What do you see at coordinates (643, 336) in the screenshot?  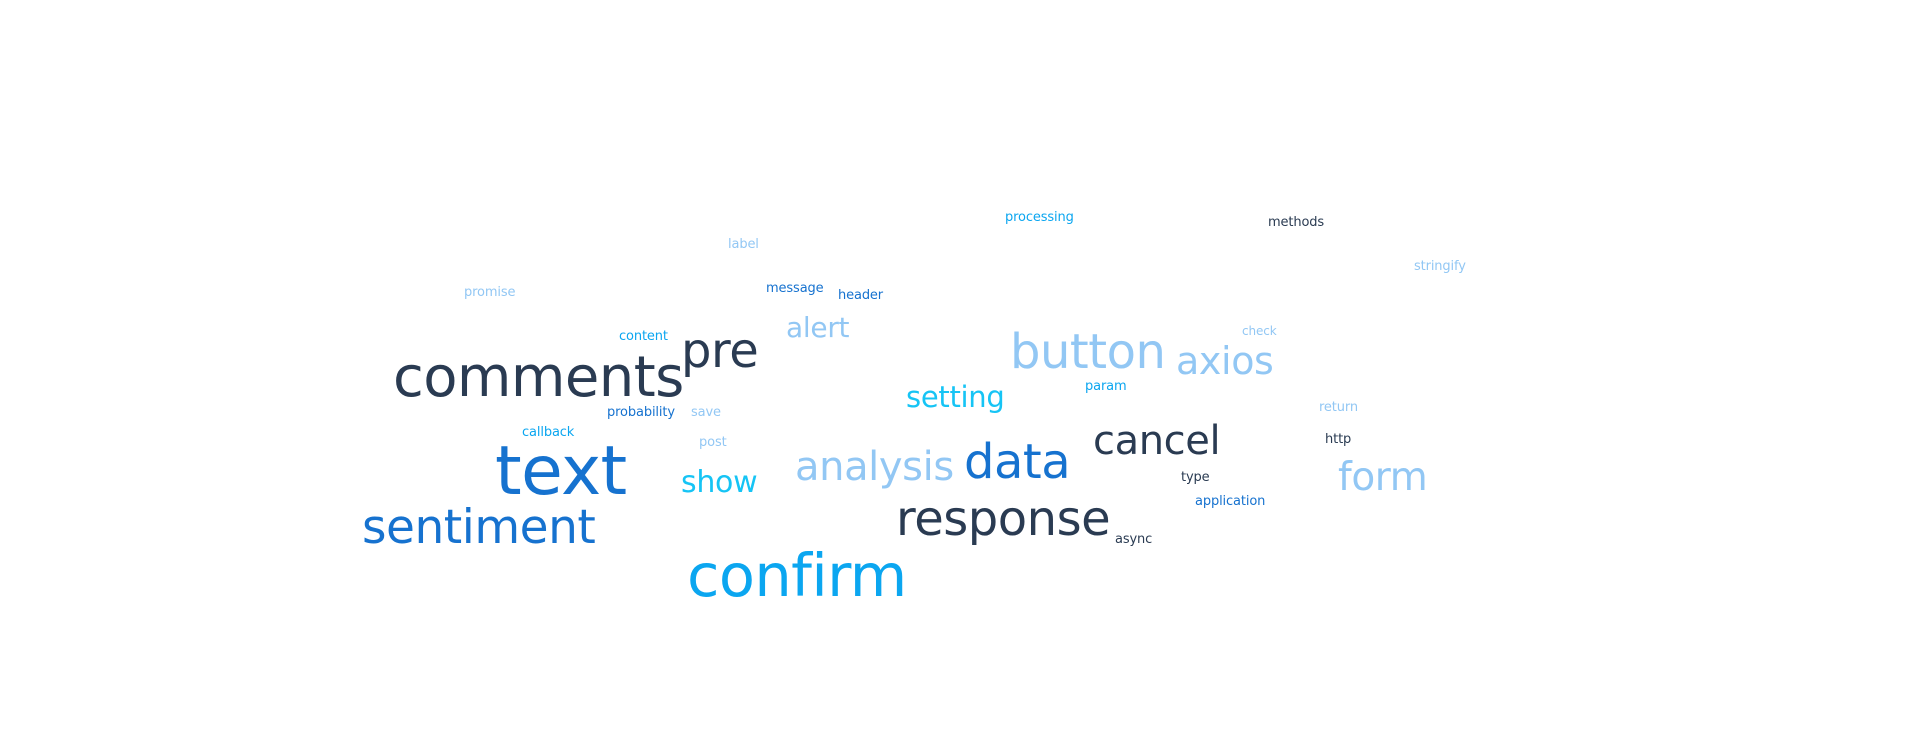 I see `word-content: content` at bounding box center [643, 336].